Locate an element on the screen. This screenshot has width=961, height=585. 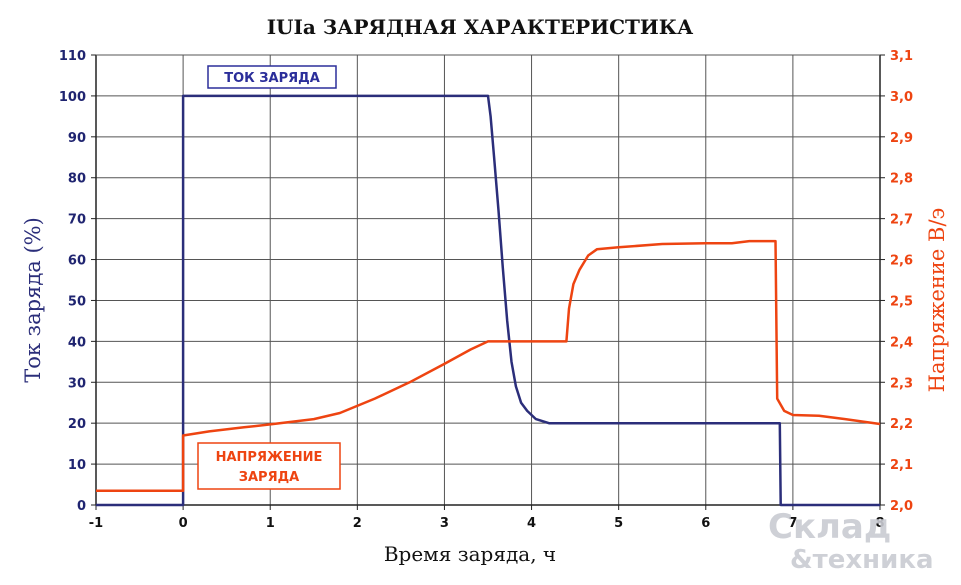
y-left-tick-label: 0 is located at coordinates (81, 506).